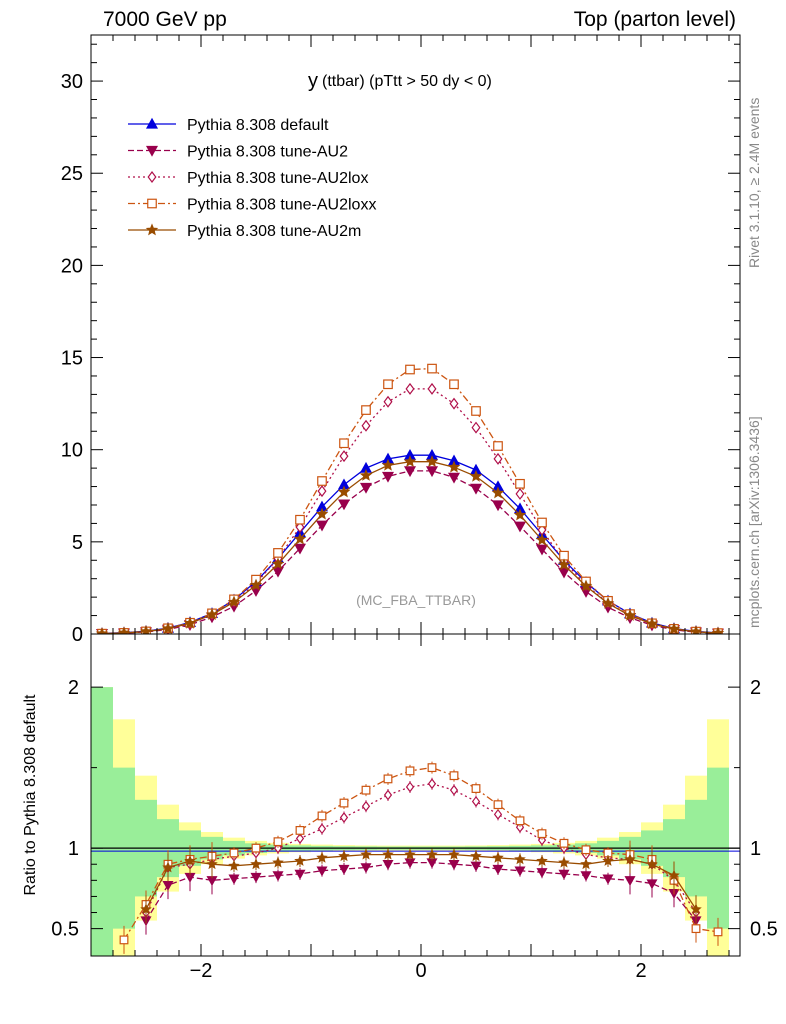 The height and width of the screenshot is (1024, 786). What do you see at coordinates (65, 930) in the screenshot?
I see `ratio-y-tick-label: 0.5` at bounding box center [65, 930].